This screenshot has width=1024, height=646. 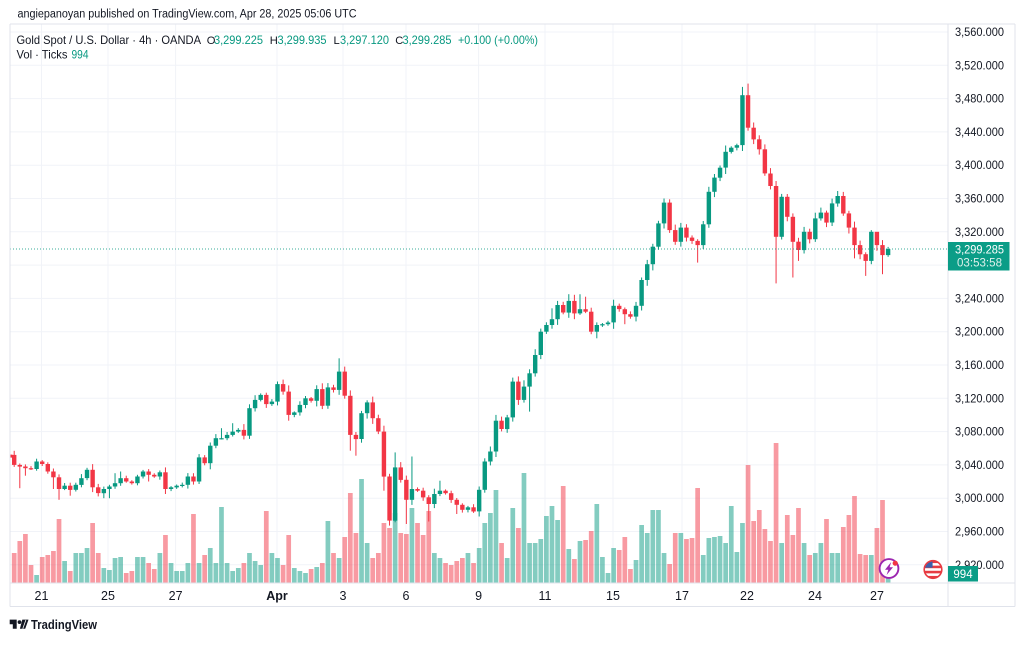 I want to click on svg-text: 2,960.000, so click(x=979, y=533).